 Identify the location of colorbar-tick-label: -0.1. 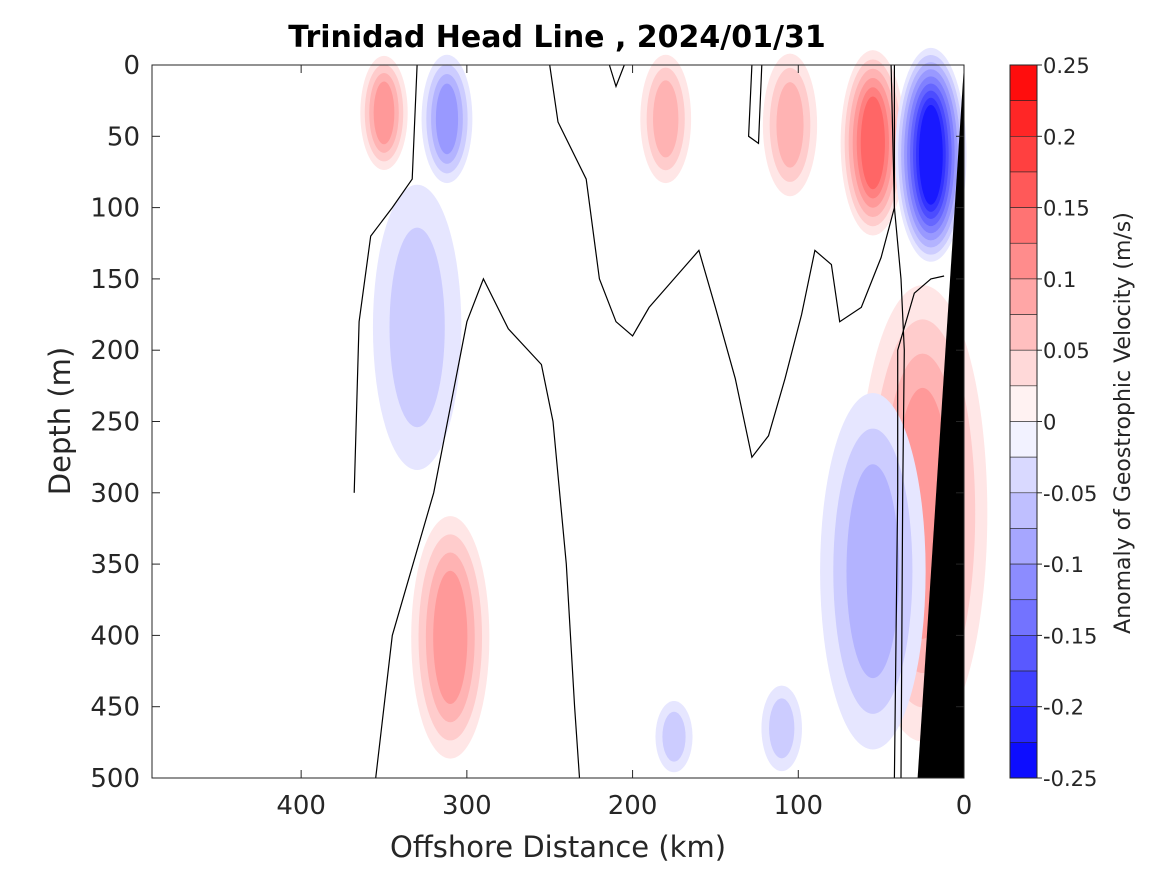
(1063, 565).